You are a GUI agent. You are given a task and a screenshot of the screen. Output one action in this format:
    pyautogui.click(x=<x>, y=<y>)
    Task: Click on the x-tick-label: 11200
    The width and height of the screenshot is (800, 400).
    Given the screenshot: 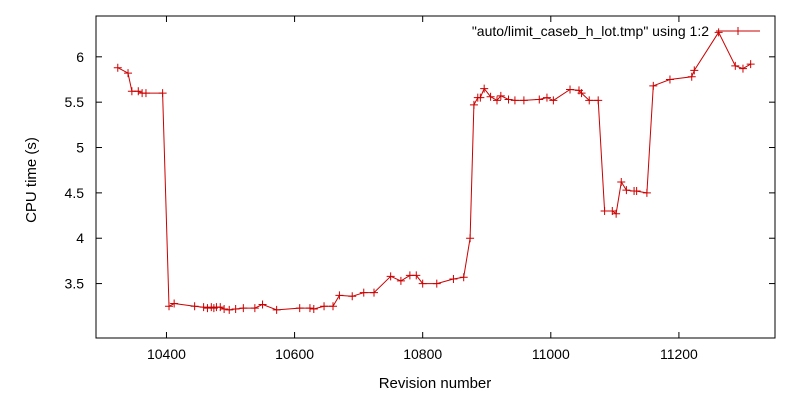 What is the action you would take?
    pyautogui.click(x=679, y=354)
    